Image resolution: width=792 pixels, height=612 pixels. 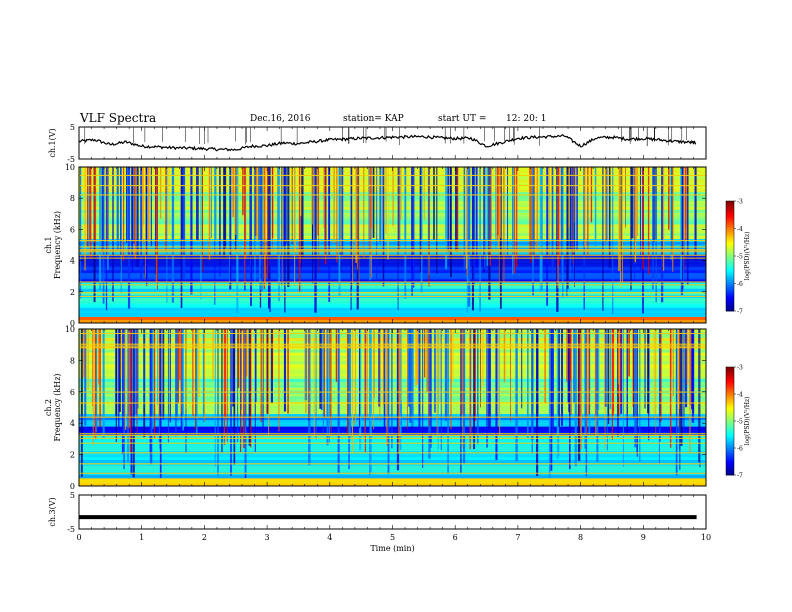 What do you see at coordinates (72, 323) in the screenshot?
I see `y-tick-label: 0` at bounding box center [72, 323].